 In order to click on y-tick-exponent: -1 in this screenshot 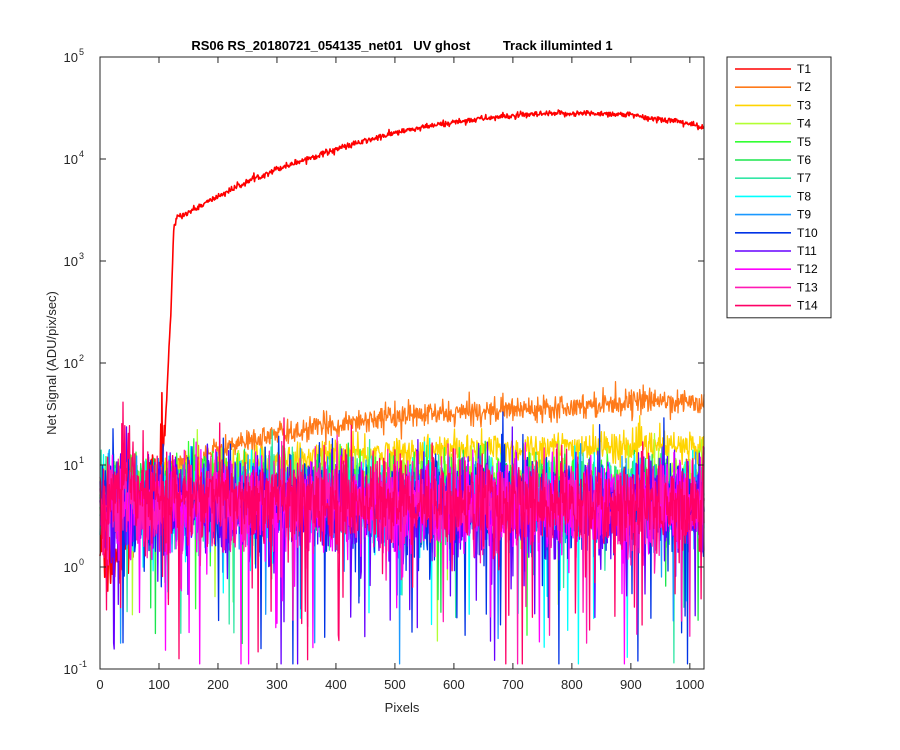, I will do `click(83, 664)`.